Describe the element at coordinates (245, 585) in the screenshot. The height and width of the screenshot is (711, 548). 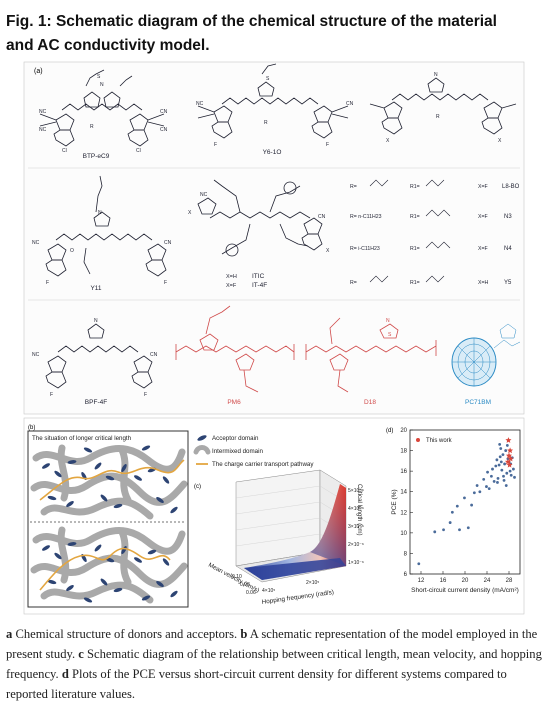
I see `y-tick: 0.08` at that location.